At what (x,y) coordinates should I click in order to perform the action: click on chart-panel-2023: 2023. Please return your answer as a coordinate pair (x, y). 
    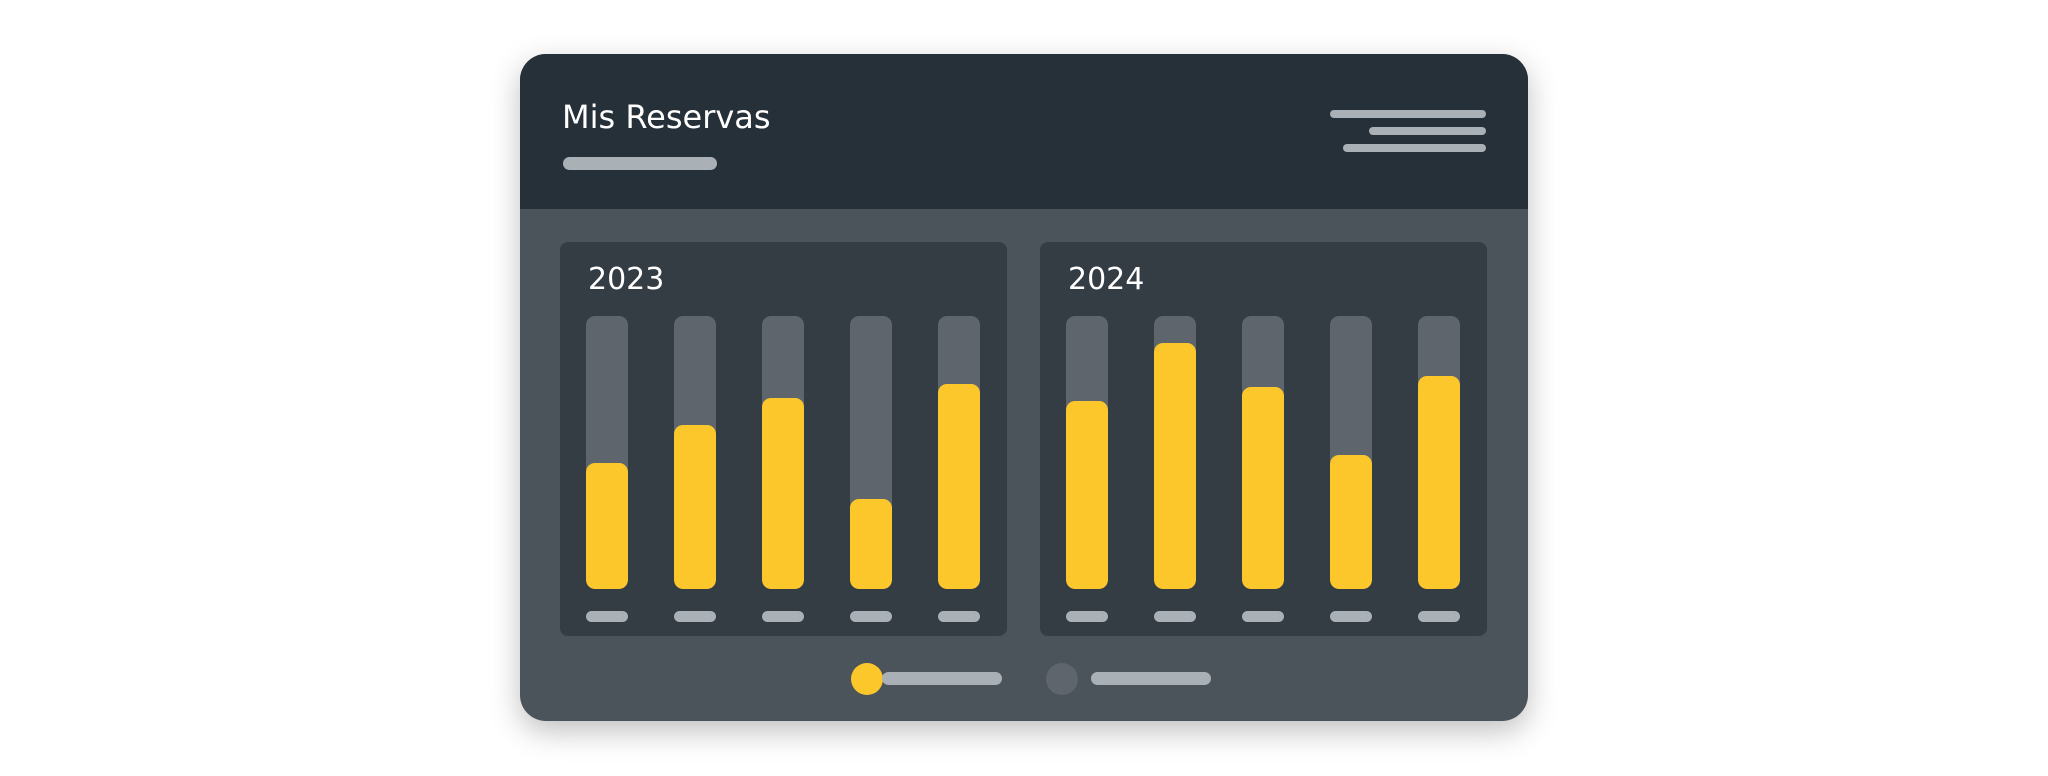
    Looking at the image, I should click on (783, 439).